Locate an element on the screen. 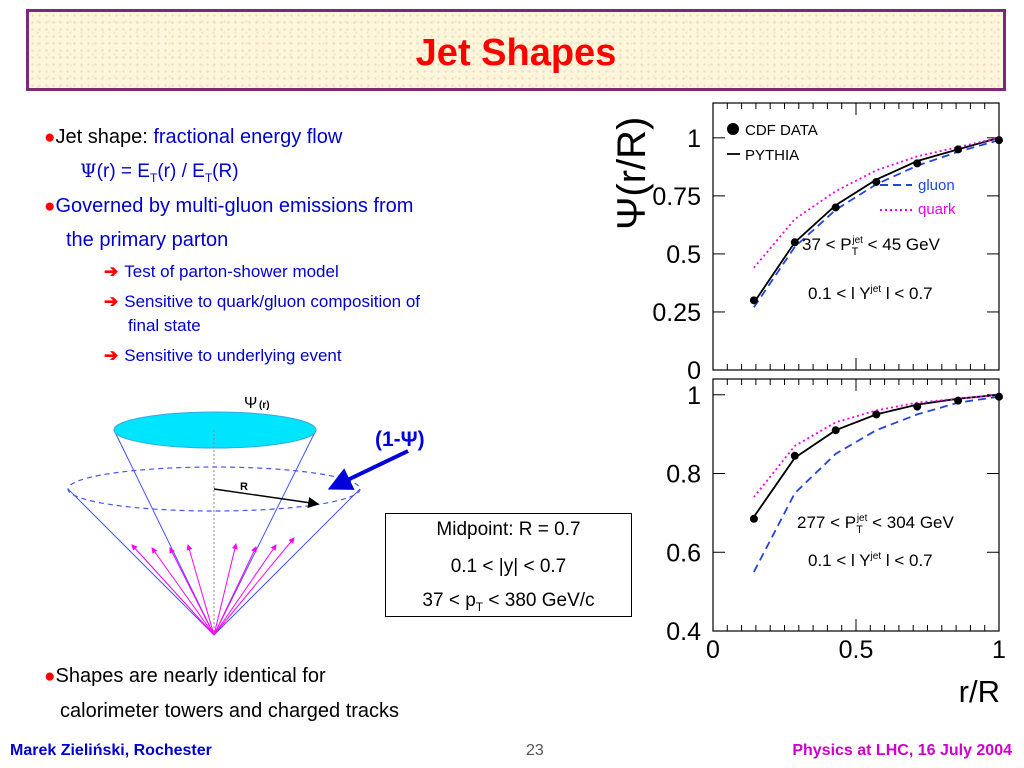 The image size is (1024, 768). series-line-quark is located at coordinates (876, 445).